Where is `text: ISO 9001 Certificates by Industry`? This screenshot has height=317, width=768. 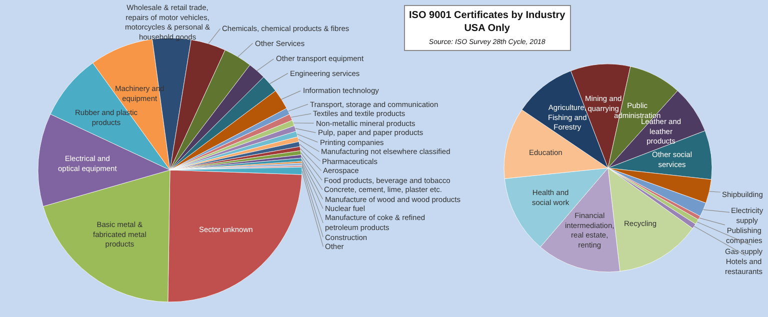 text: ISO 9001 Certificates by Industry is located at coordinates (487, 15).